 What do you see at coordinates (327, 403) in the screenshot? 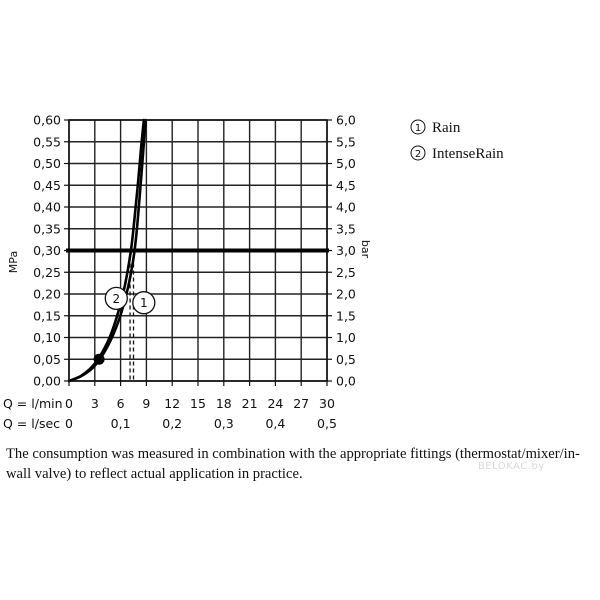
I see `x-lmin-tick-label: 30` at bounding box center [327, 403].